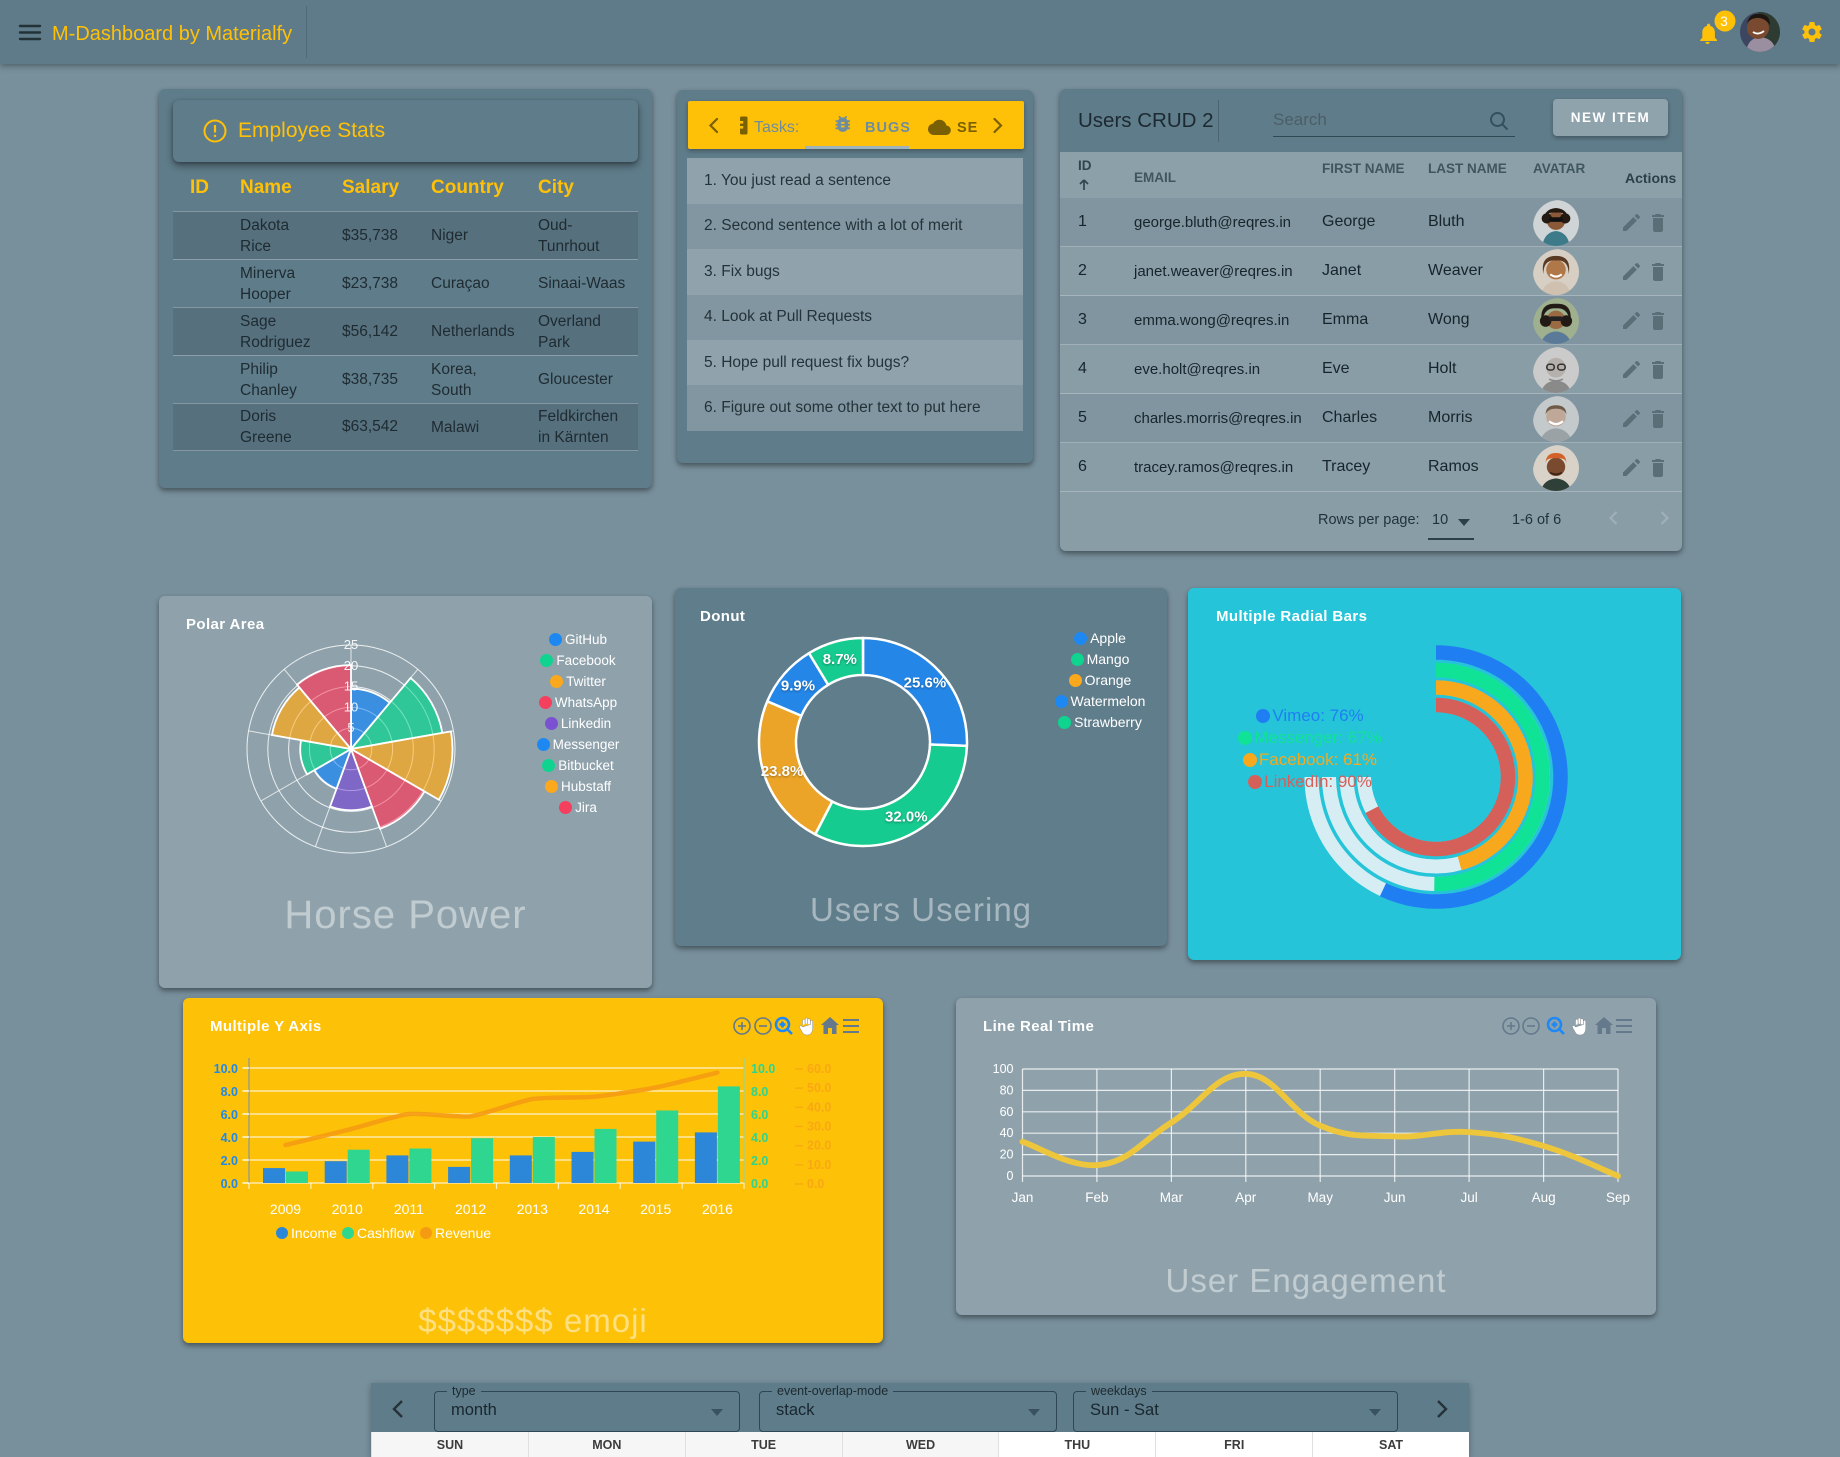 Image resolution: width=1840 pixels, height=1457 pixels. Describe the element at coordinates (776, 127) in the screenshot. I see `svg-text: Tasks:` at that location.